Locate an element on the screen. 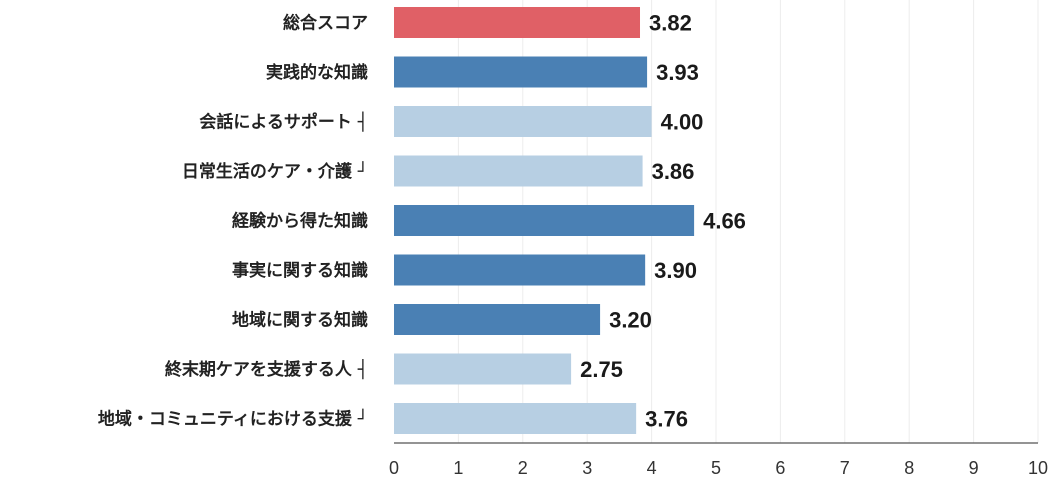 The width and height of the screenshot is (1062, 490). value-label: 3.90 is located at coordinates (675, 270).